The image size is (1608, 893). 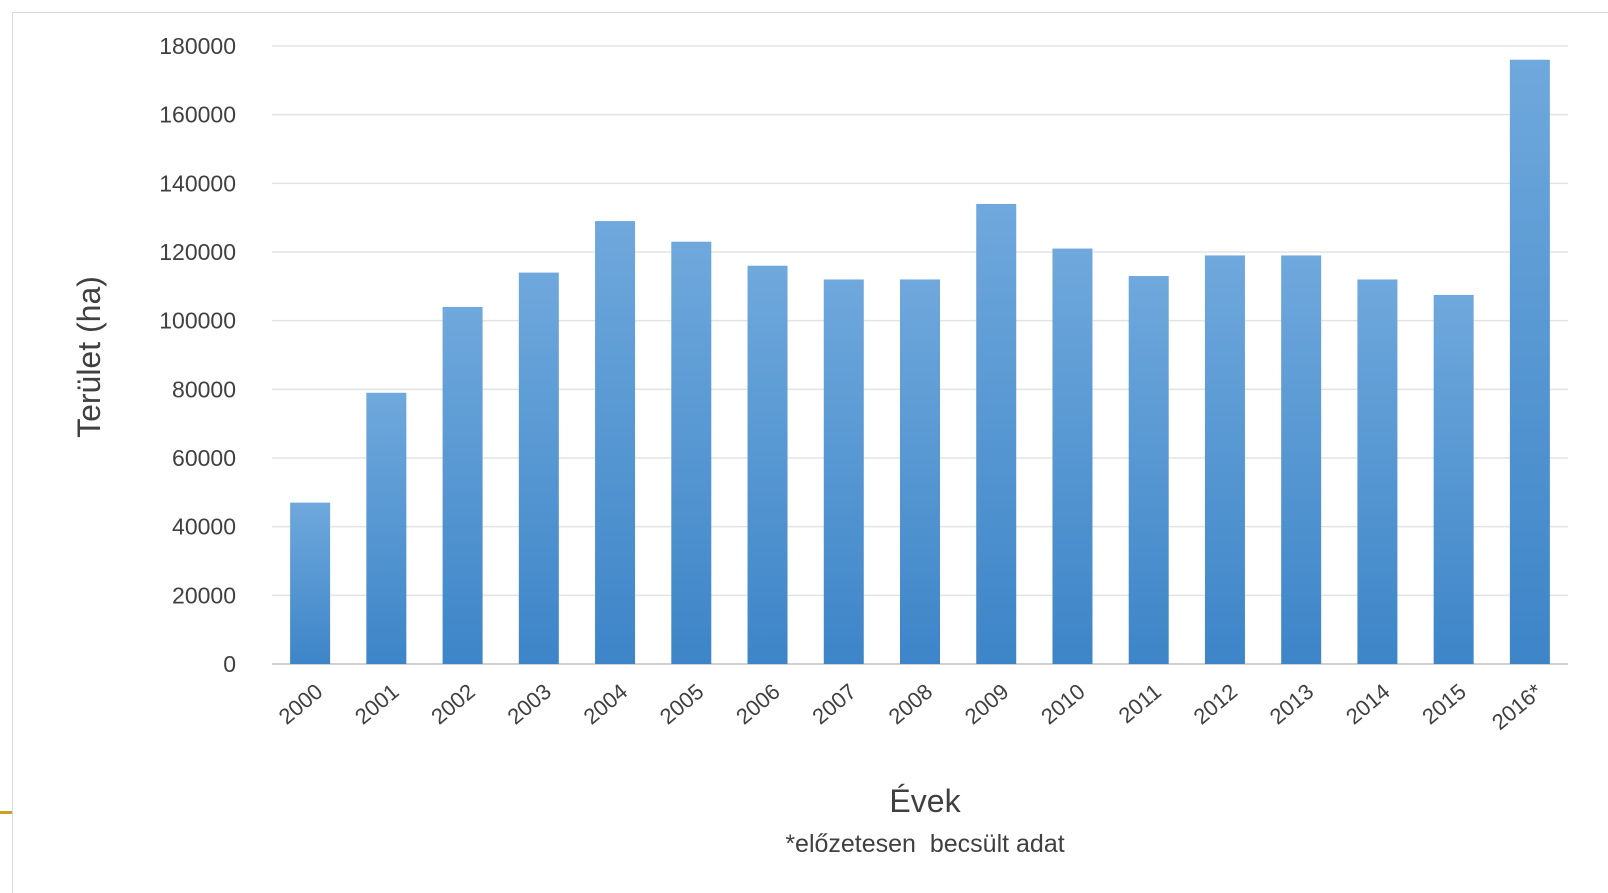 What do you see at coordinates (453, 704) in the screenshot?
I see `x-tick-label: 2002` at bounding box center [453, 704].